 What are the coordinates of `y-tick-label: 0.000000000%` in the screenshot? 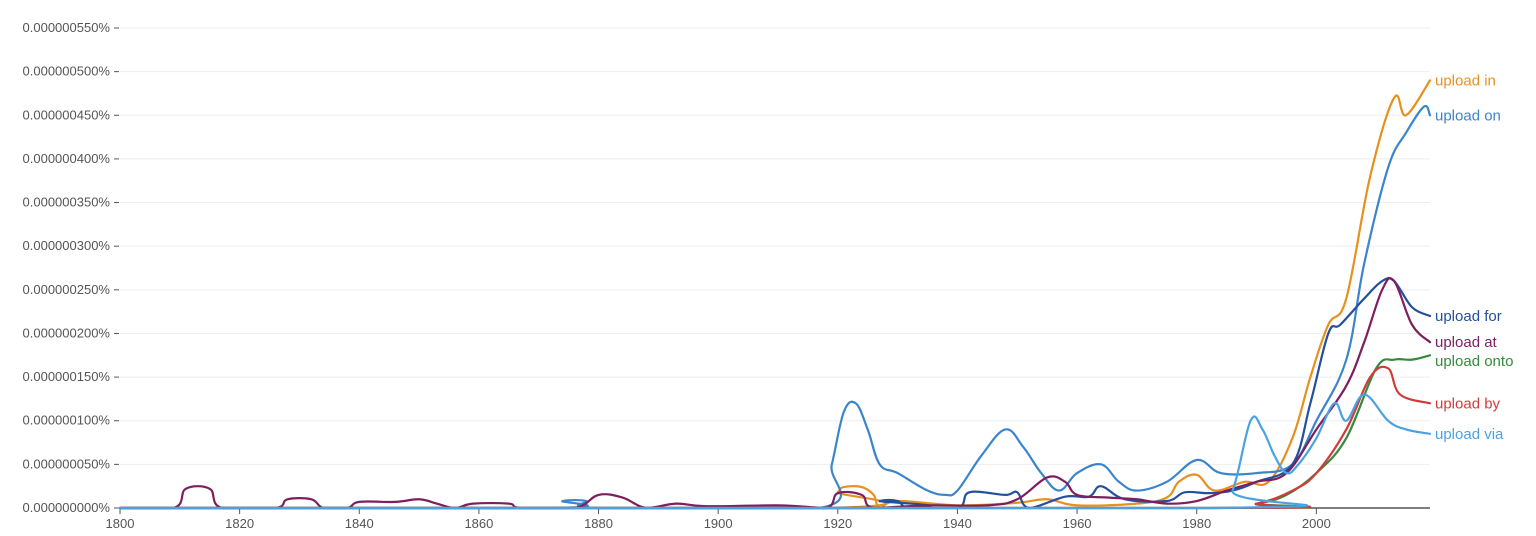 It's located at (67, 507).